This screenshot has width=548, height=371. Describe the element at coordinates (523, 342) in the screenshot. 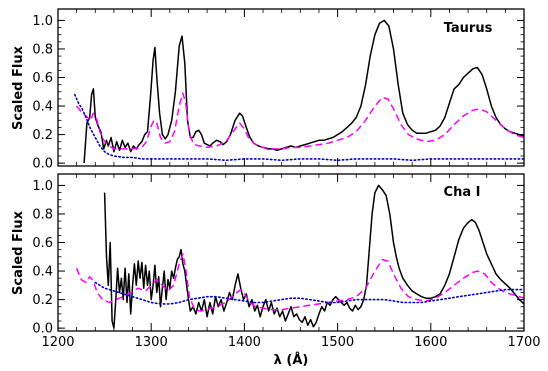

I see `x-tick-label: 1700` at that location.